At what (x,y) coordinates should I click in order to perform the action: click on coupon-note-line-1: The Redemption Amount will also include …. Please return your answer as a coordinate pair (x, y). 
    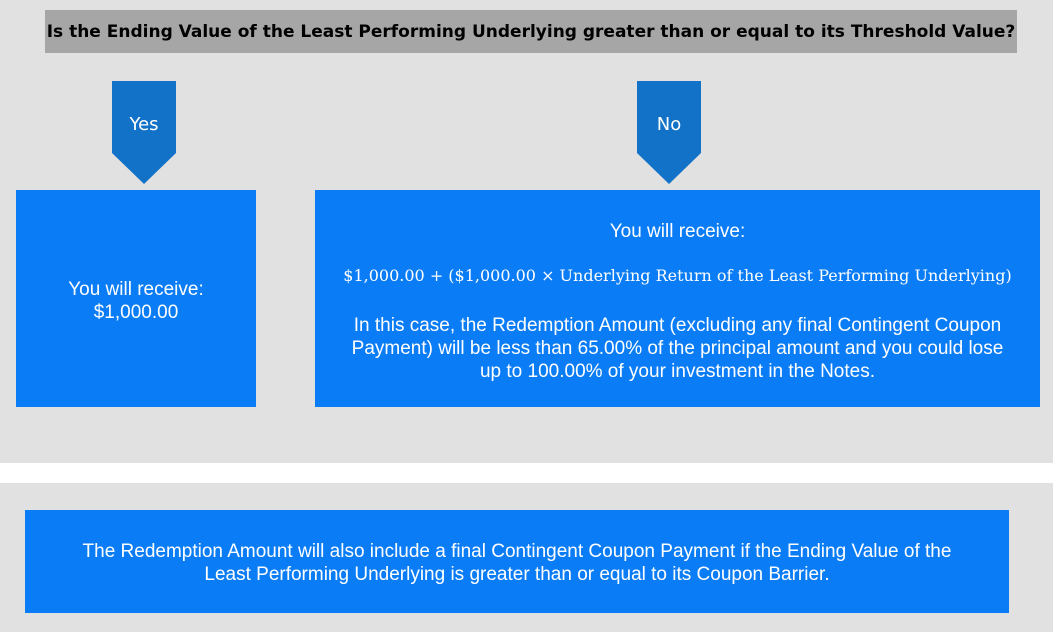
    Looking at the image, I should click on (517, 551).